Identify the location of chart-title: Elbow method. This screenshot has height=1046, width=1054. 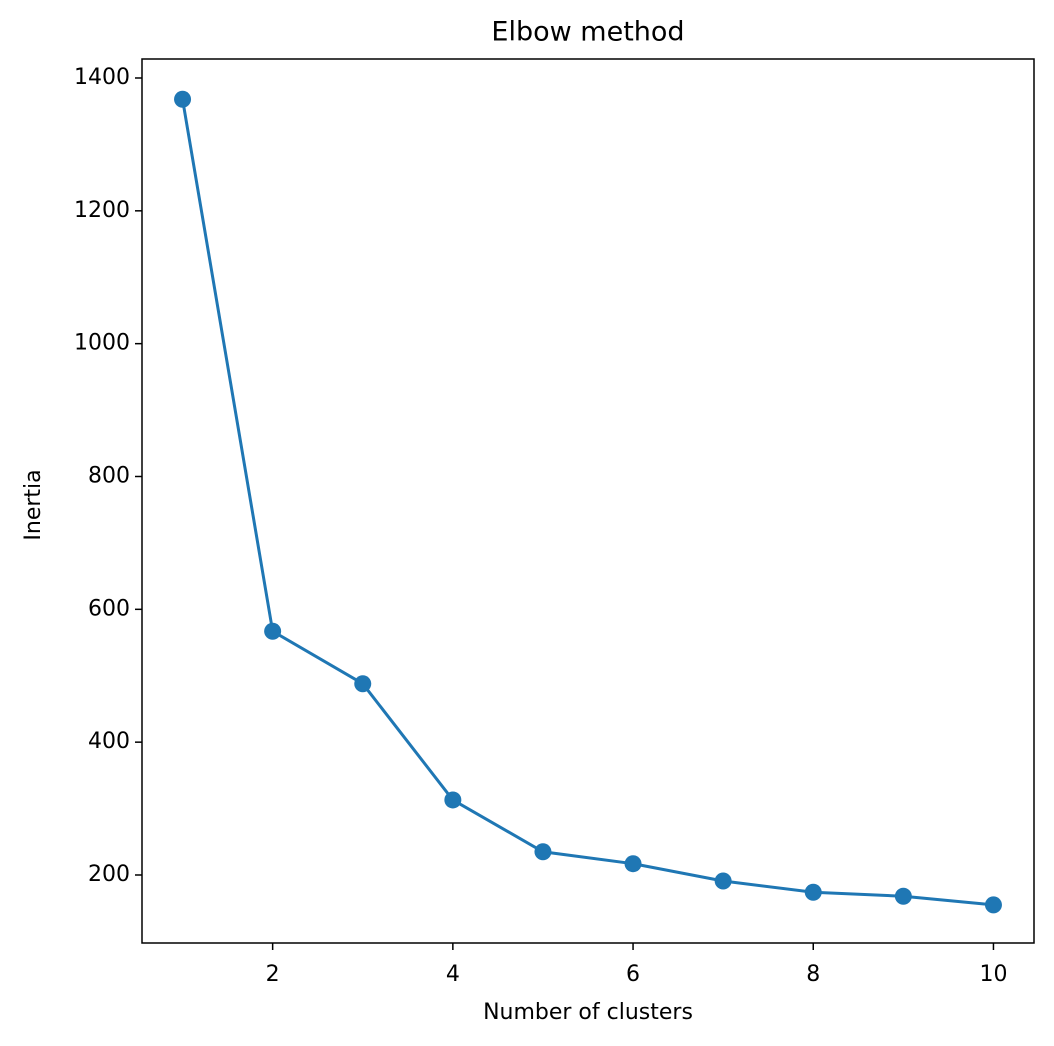
(587, 32).